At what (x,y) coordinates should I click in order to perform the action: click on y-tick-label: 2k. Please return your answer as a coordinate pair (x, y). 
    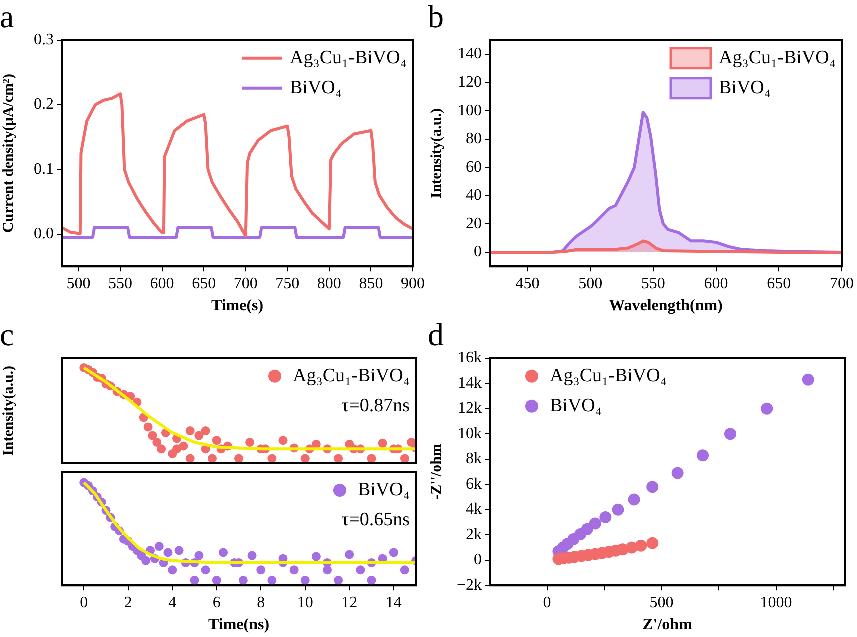
    Looking at the image, I should click on (474, 535).